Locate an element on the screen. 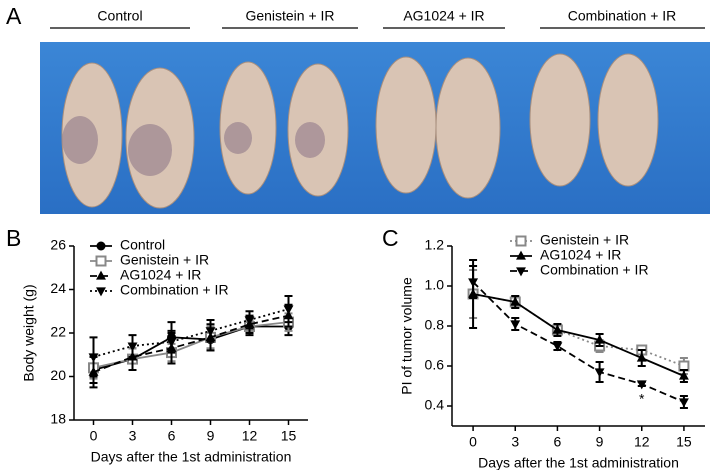 This screenshot has width=718, height=470. y-tick-label: 26 is located at coordinates (58, 245).